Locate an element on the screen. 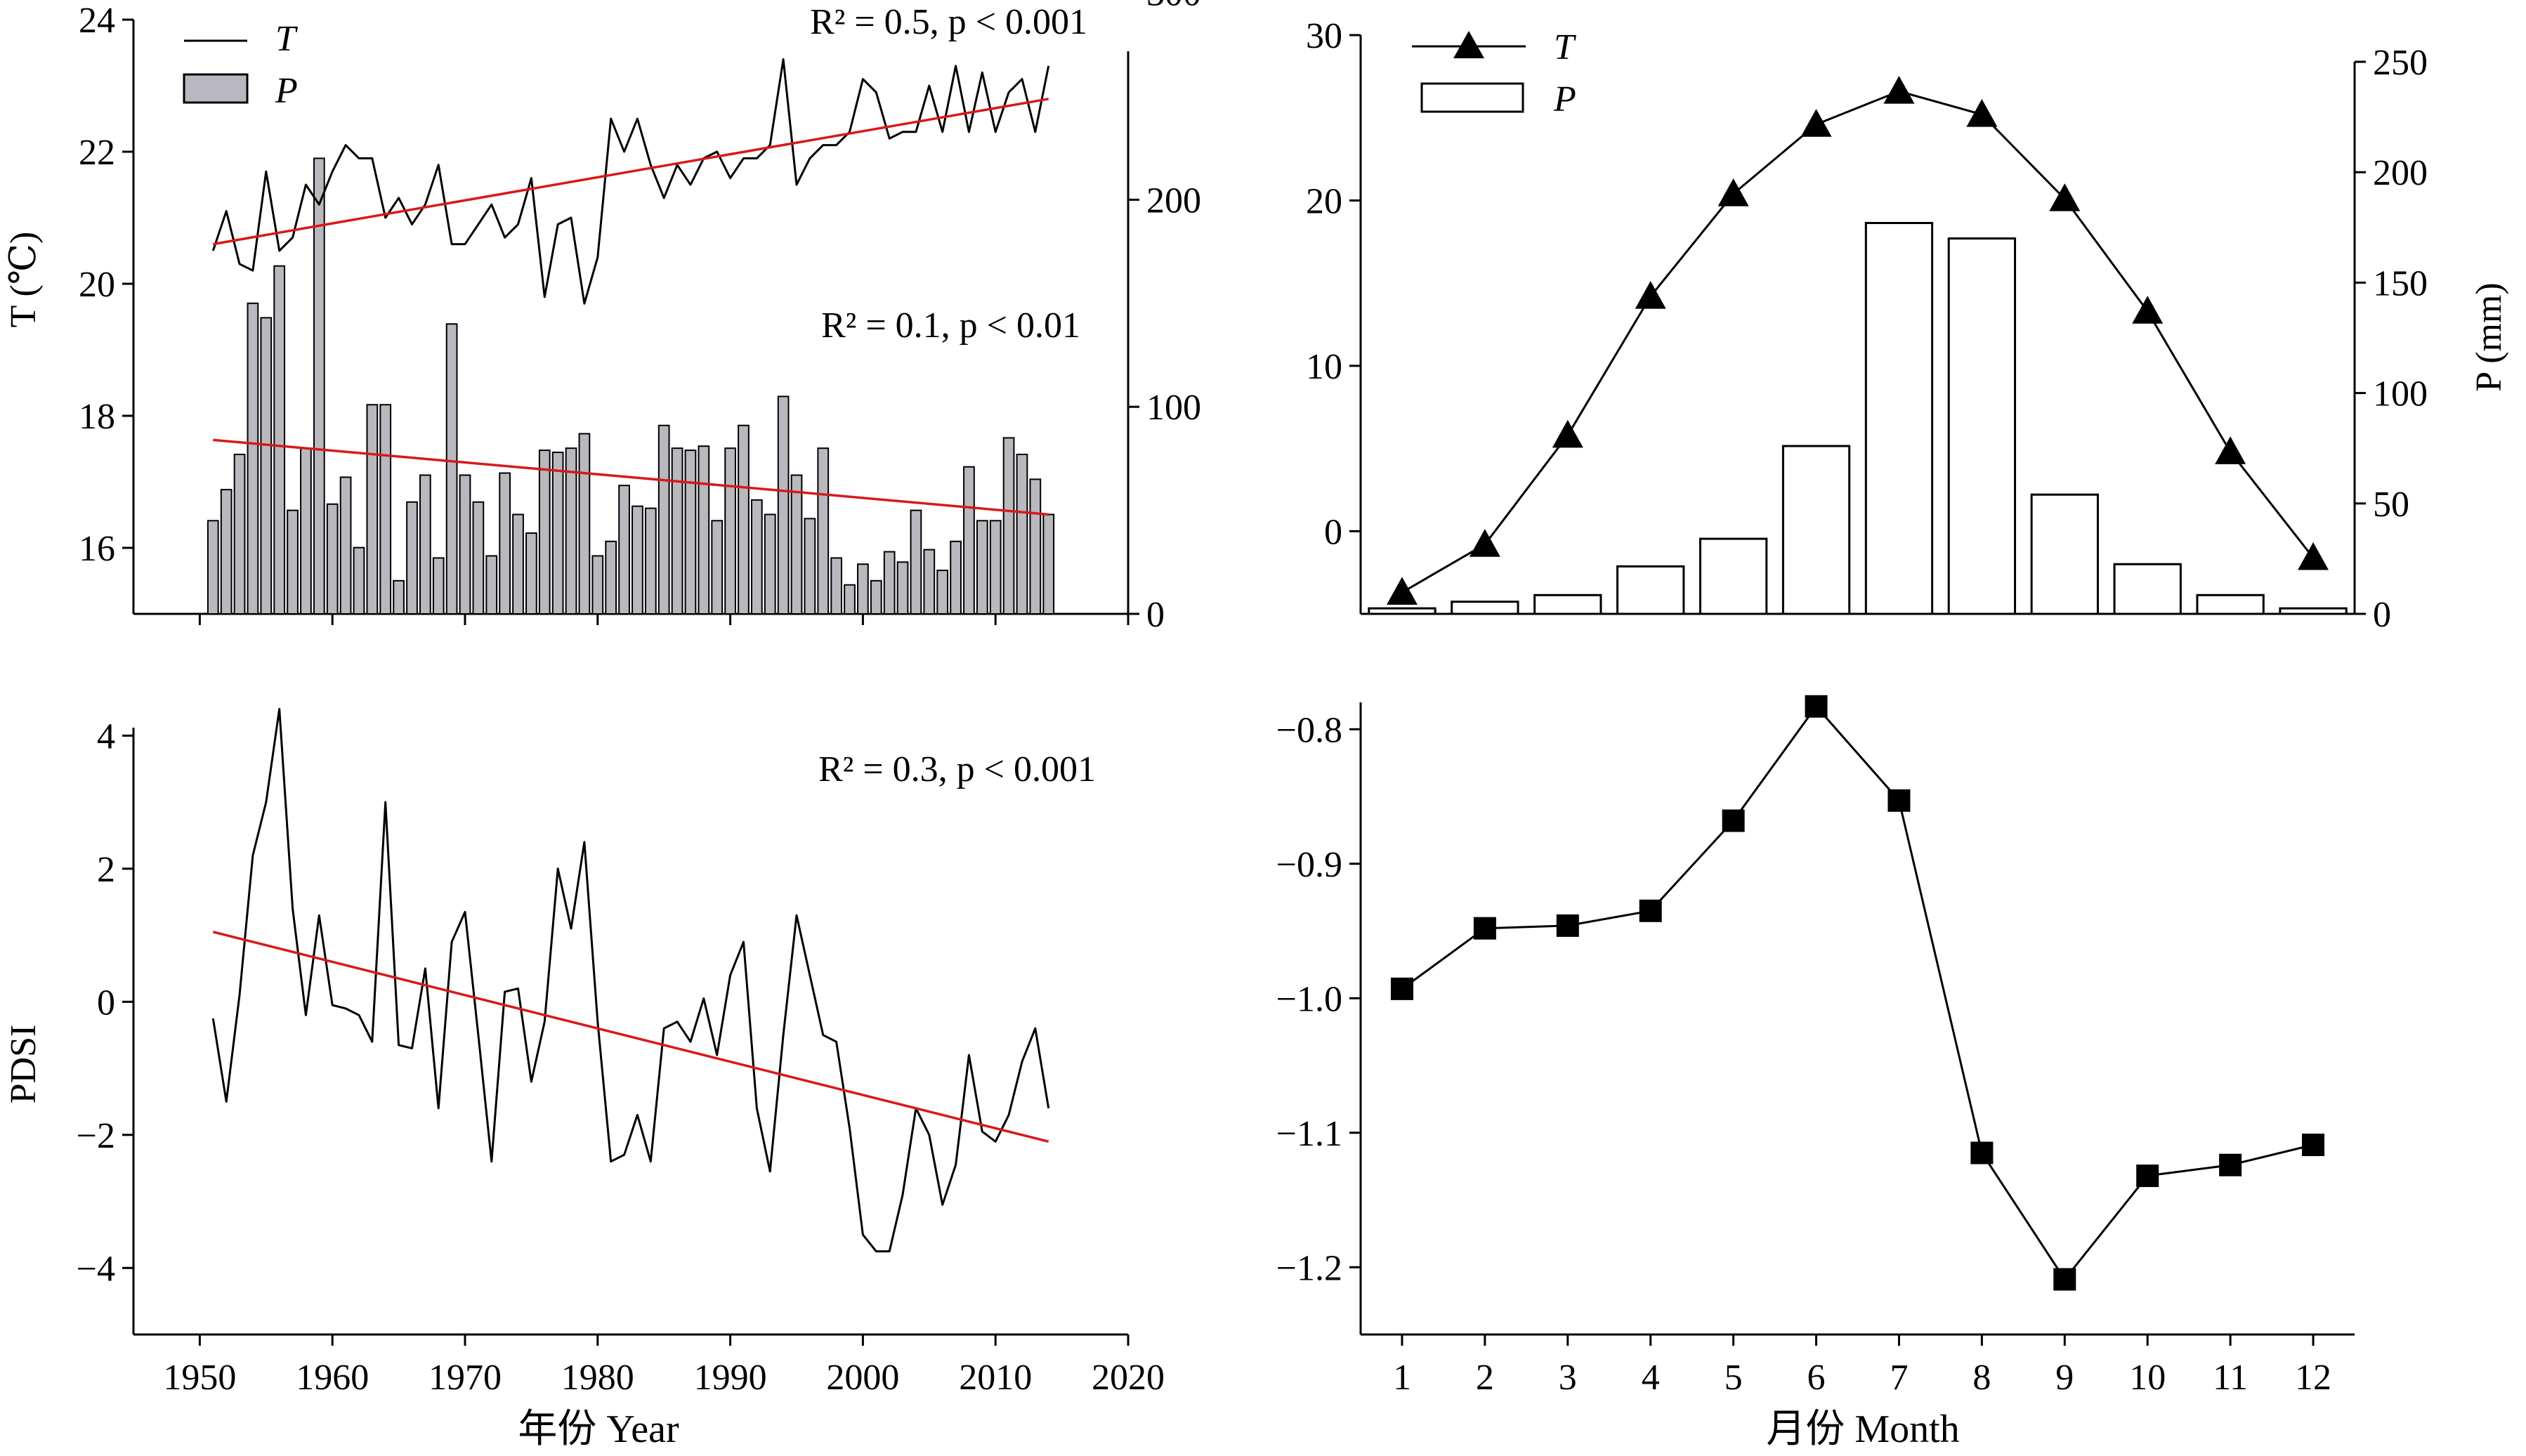 This screenshot has height=1456, width=2526. legend-label-t: T is located at coordinates (286, 39).